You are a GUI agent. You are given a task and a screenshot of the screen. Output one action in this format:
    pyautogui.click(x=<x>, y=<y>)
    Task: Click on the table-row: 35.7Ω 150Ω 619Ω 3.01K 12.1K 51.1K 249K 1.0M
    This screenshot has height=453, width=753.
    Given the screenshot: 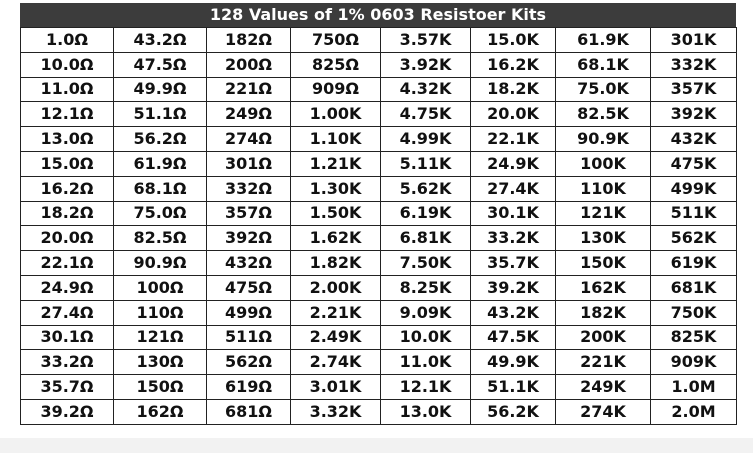 What is the action you would take?
    pyautogui.click(x=378, y=387)
    